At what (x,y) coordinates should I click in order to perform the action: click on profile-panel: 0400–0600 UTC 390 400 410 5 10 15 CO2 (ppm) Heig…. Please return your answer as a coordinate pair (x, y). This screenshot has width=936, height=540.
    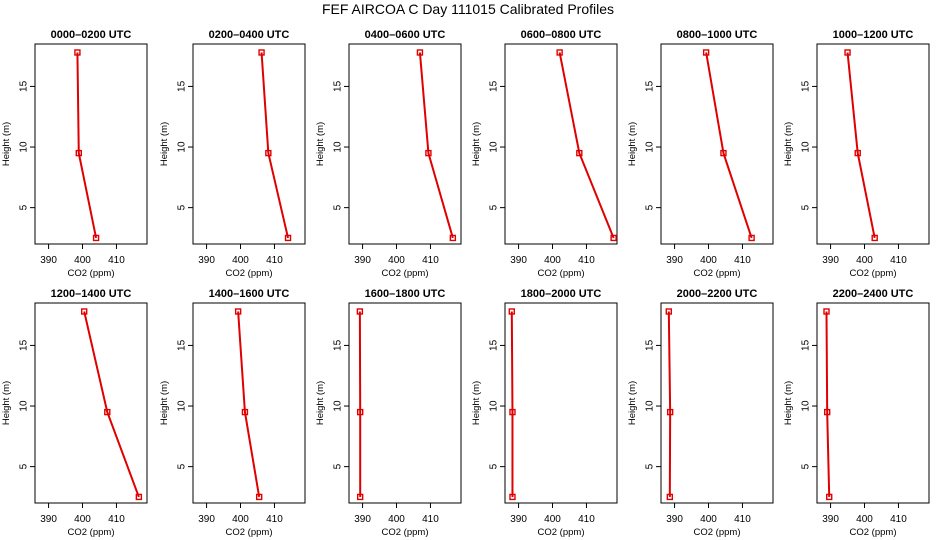
    Looking at the image, I should click on (388, 154).